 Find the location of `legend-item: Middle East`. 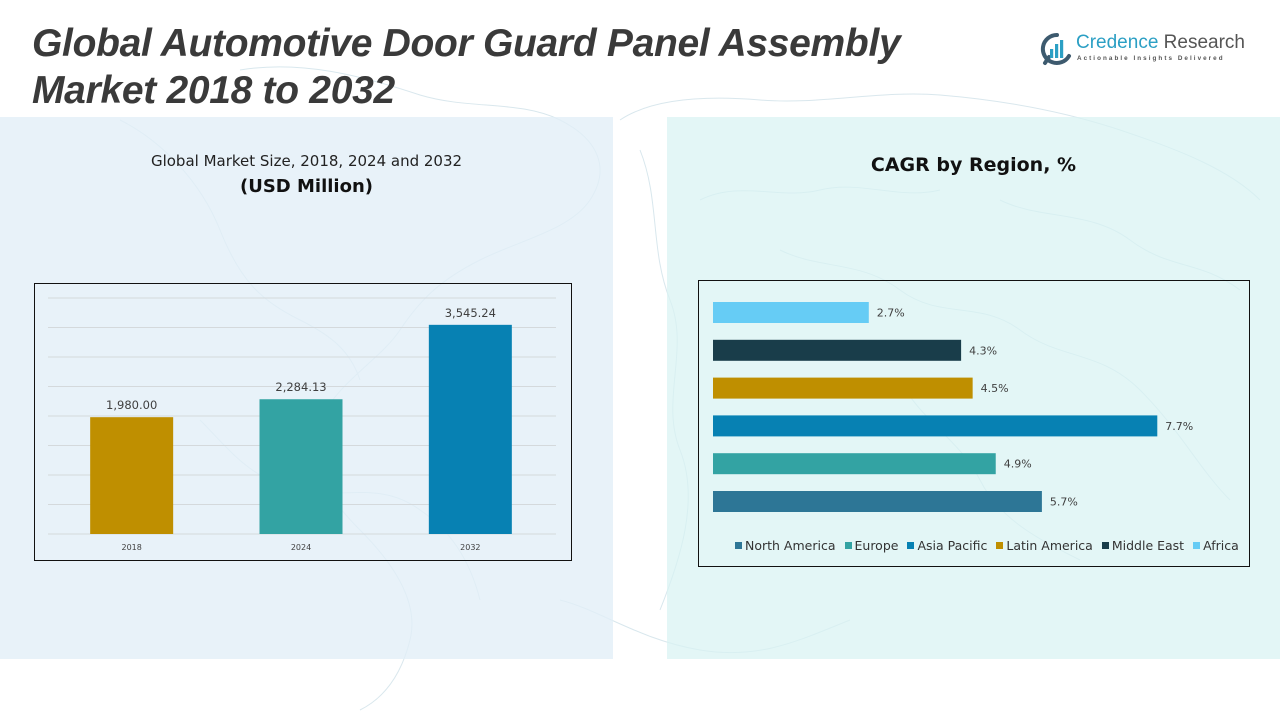

legend-item: Middle East is located at coordinates (1143, 545).